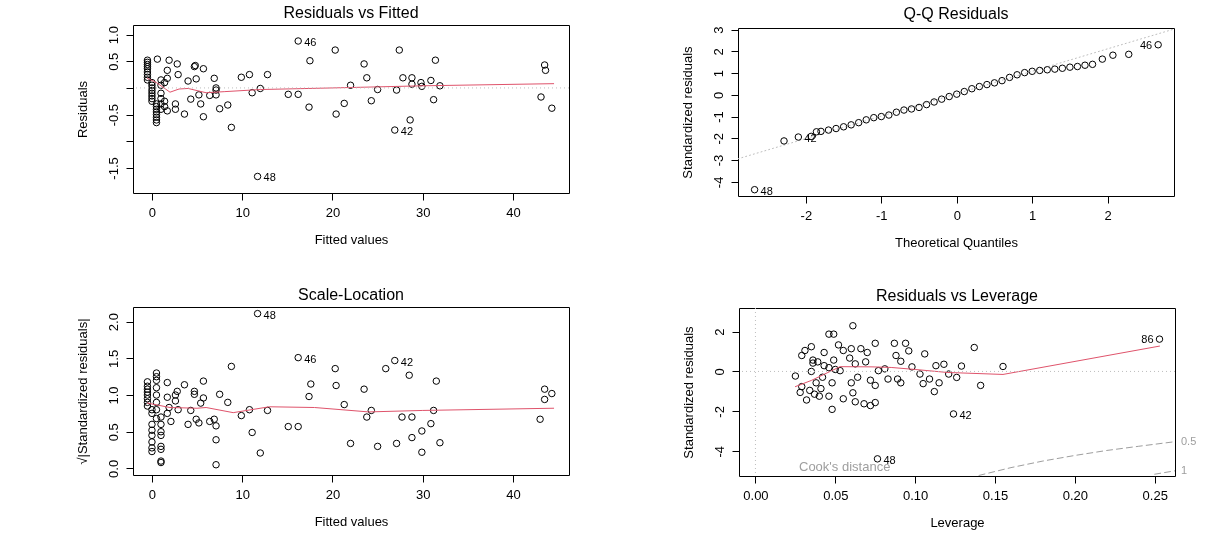 Image resolution: width=1212 pixels, height=556 pixels. I want to click on y-tick-label: 3, so click(718, 30).